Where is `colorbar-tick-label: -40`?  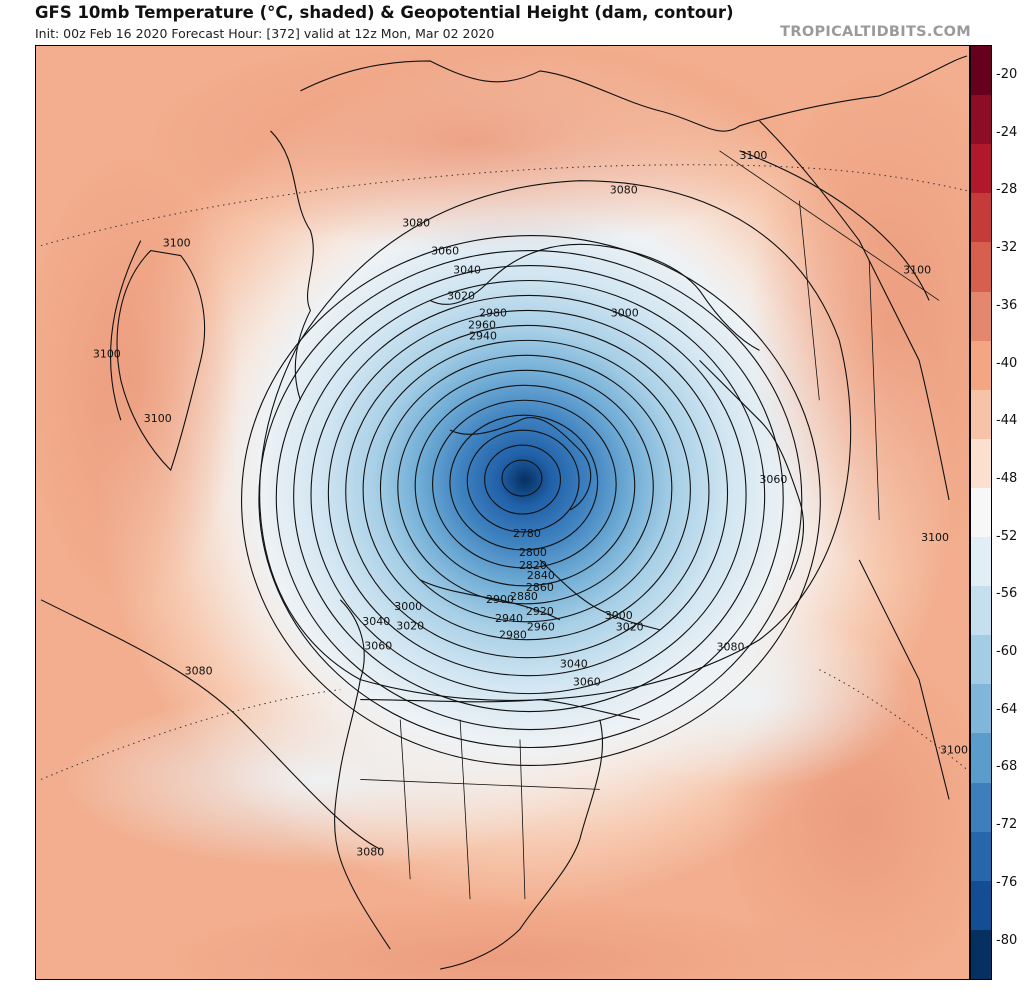 colorbar-tick-label: -40 is located at coordinates (1007, 363).